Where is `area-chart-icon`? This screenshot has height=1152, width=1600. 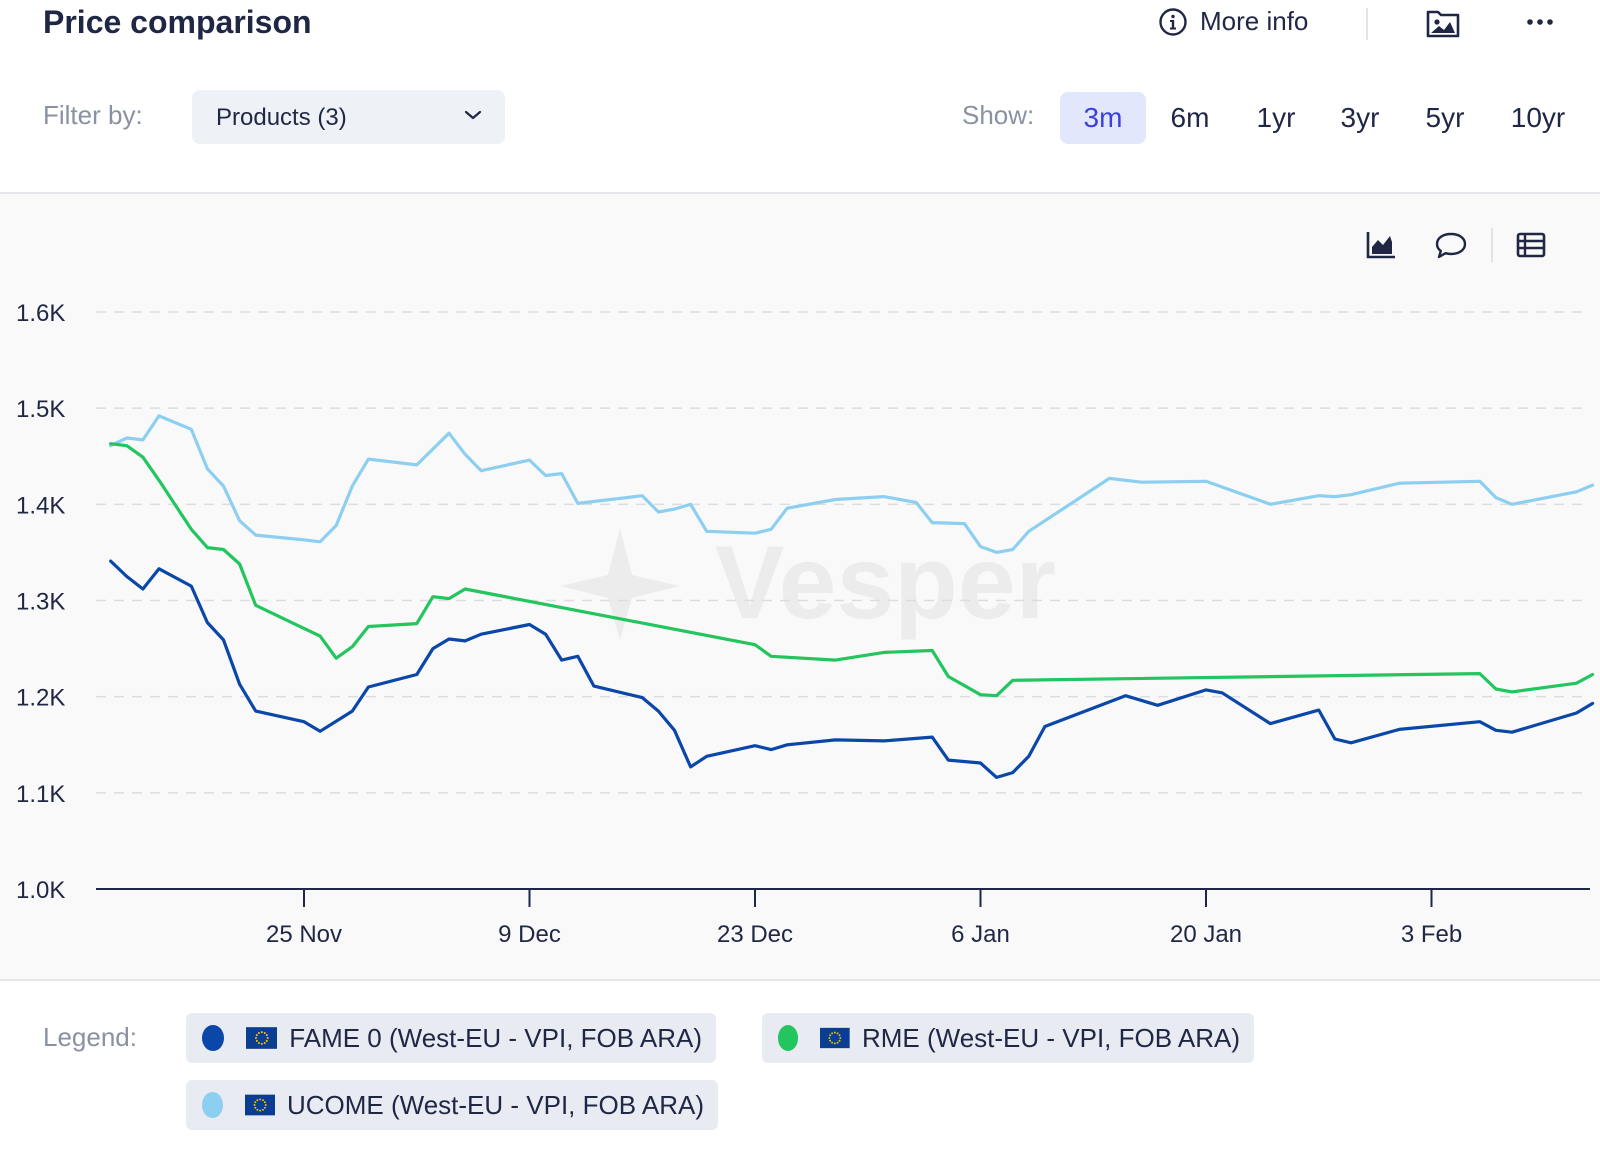
area-chart-icon is located at coordinates (1381, 245).